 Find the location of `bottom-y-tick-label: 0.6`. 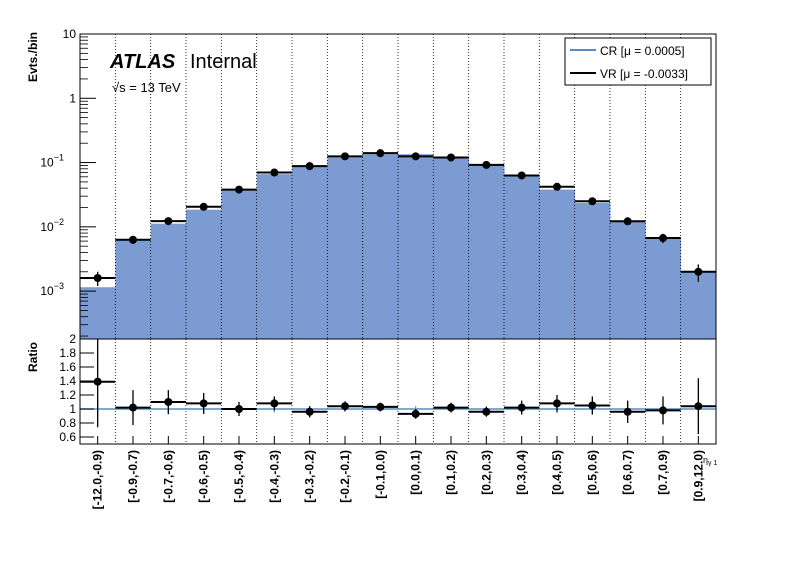

bottom-y-tick-label: 0.6 is located at coordinates (67, 437).